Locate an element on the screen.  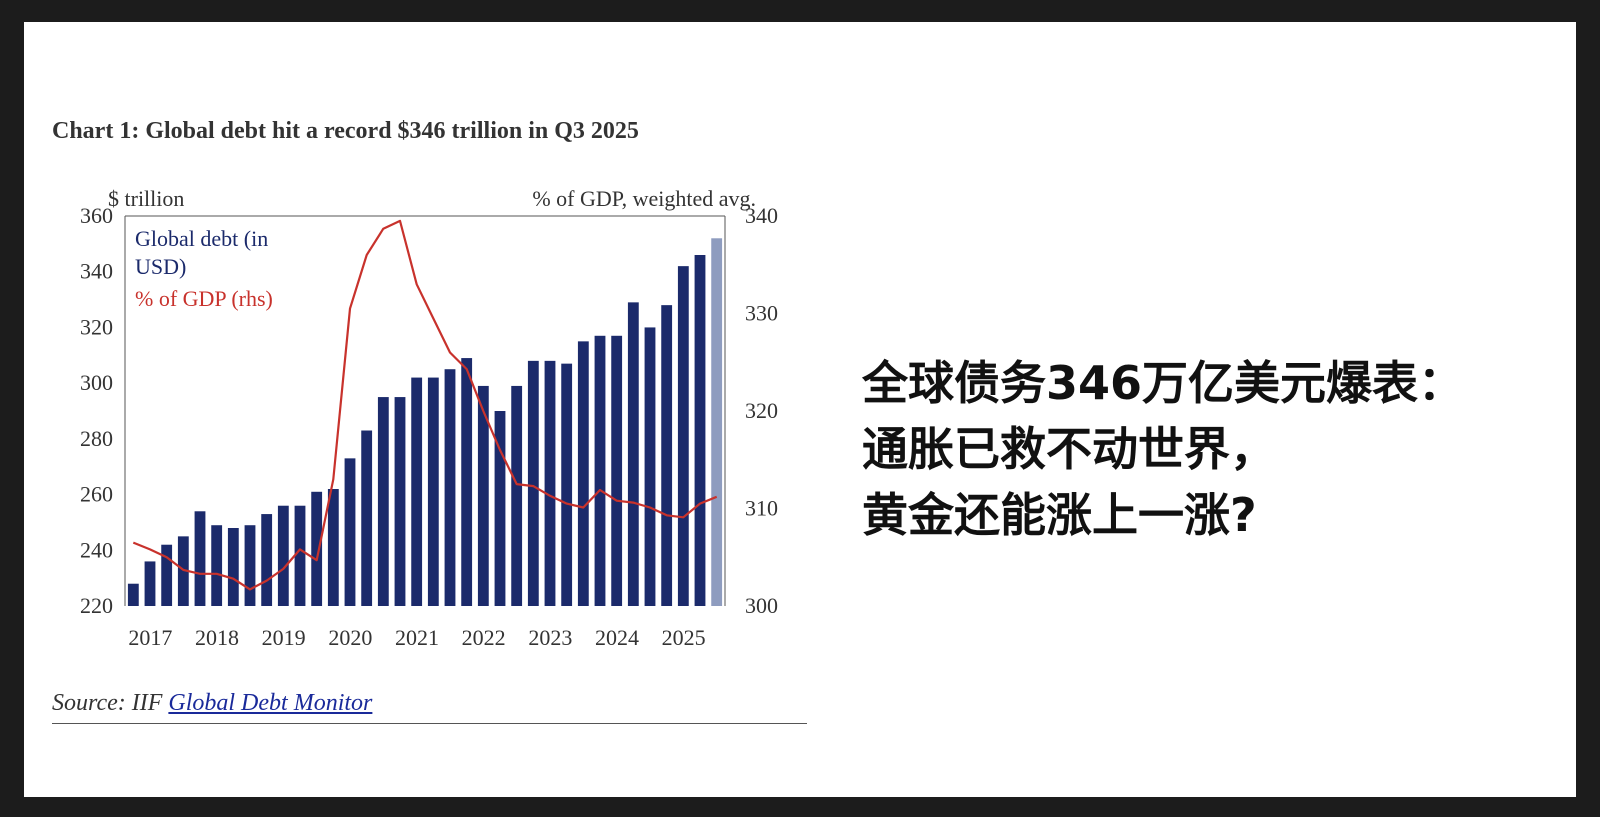
y-right-tick-label: 340 is located at coordinates (761, 215).